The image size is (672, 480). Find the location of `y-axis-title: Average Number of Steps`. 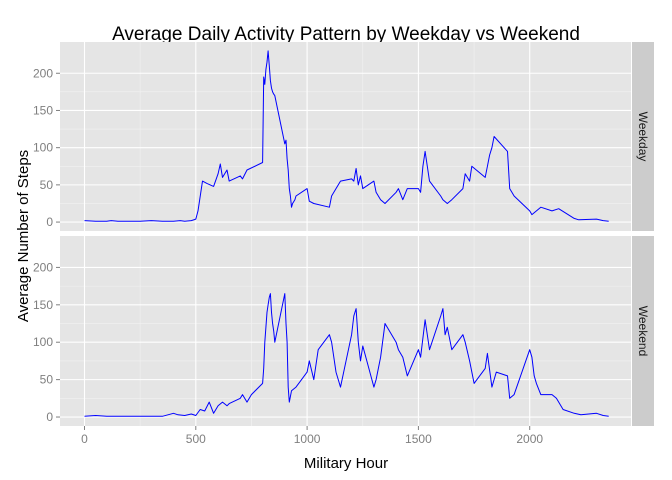

y-axis-title: Average Number of Steps is located at coordinates (23, 236).